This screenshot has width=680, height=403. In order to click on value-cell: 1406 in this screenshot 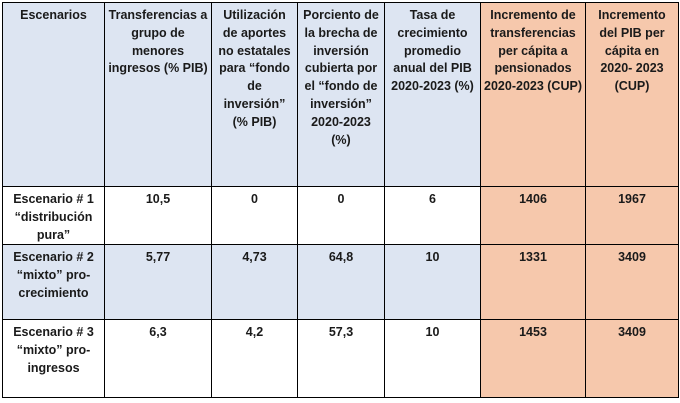, I will do `click(533, 215)`.